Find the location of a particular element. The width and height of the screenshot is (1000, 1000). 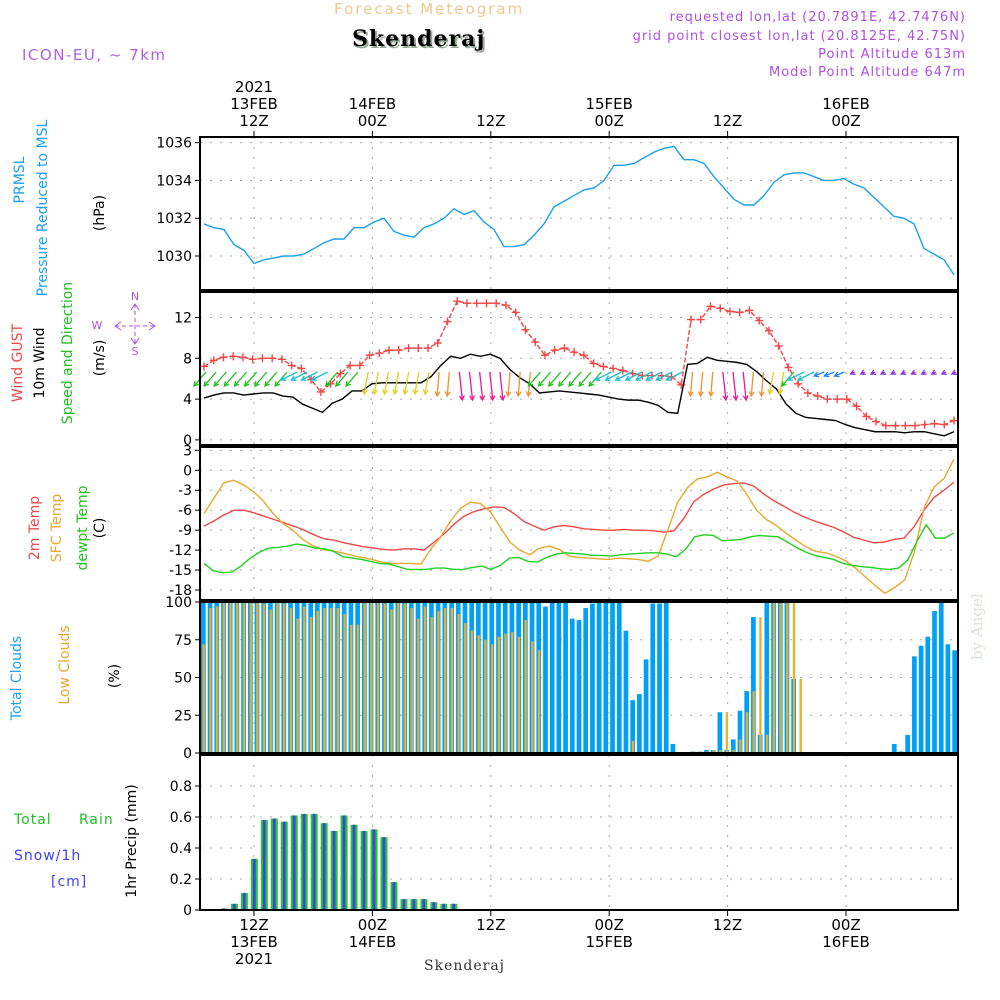

y-tick-label: 0.8 is located at coordinates (181, 787).